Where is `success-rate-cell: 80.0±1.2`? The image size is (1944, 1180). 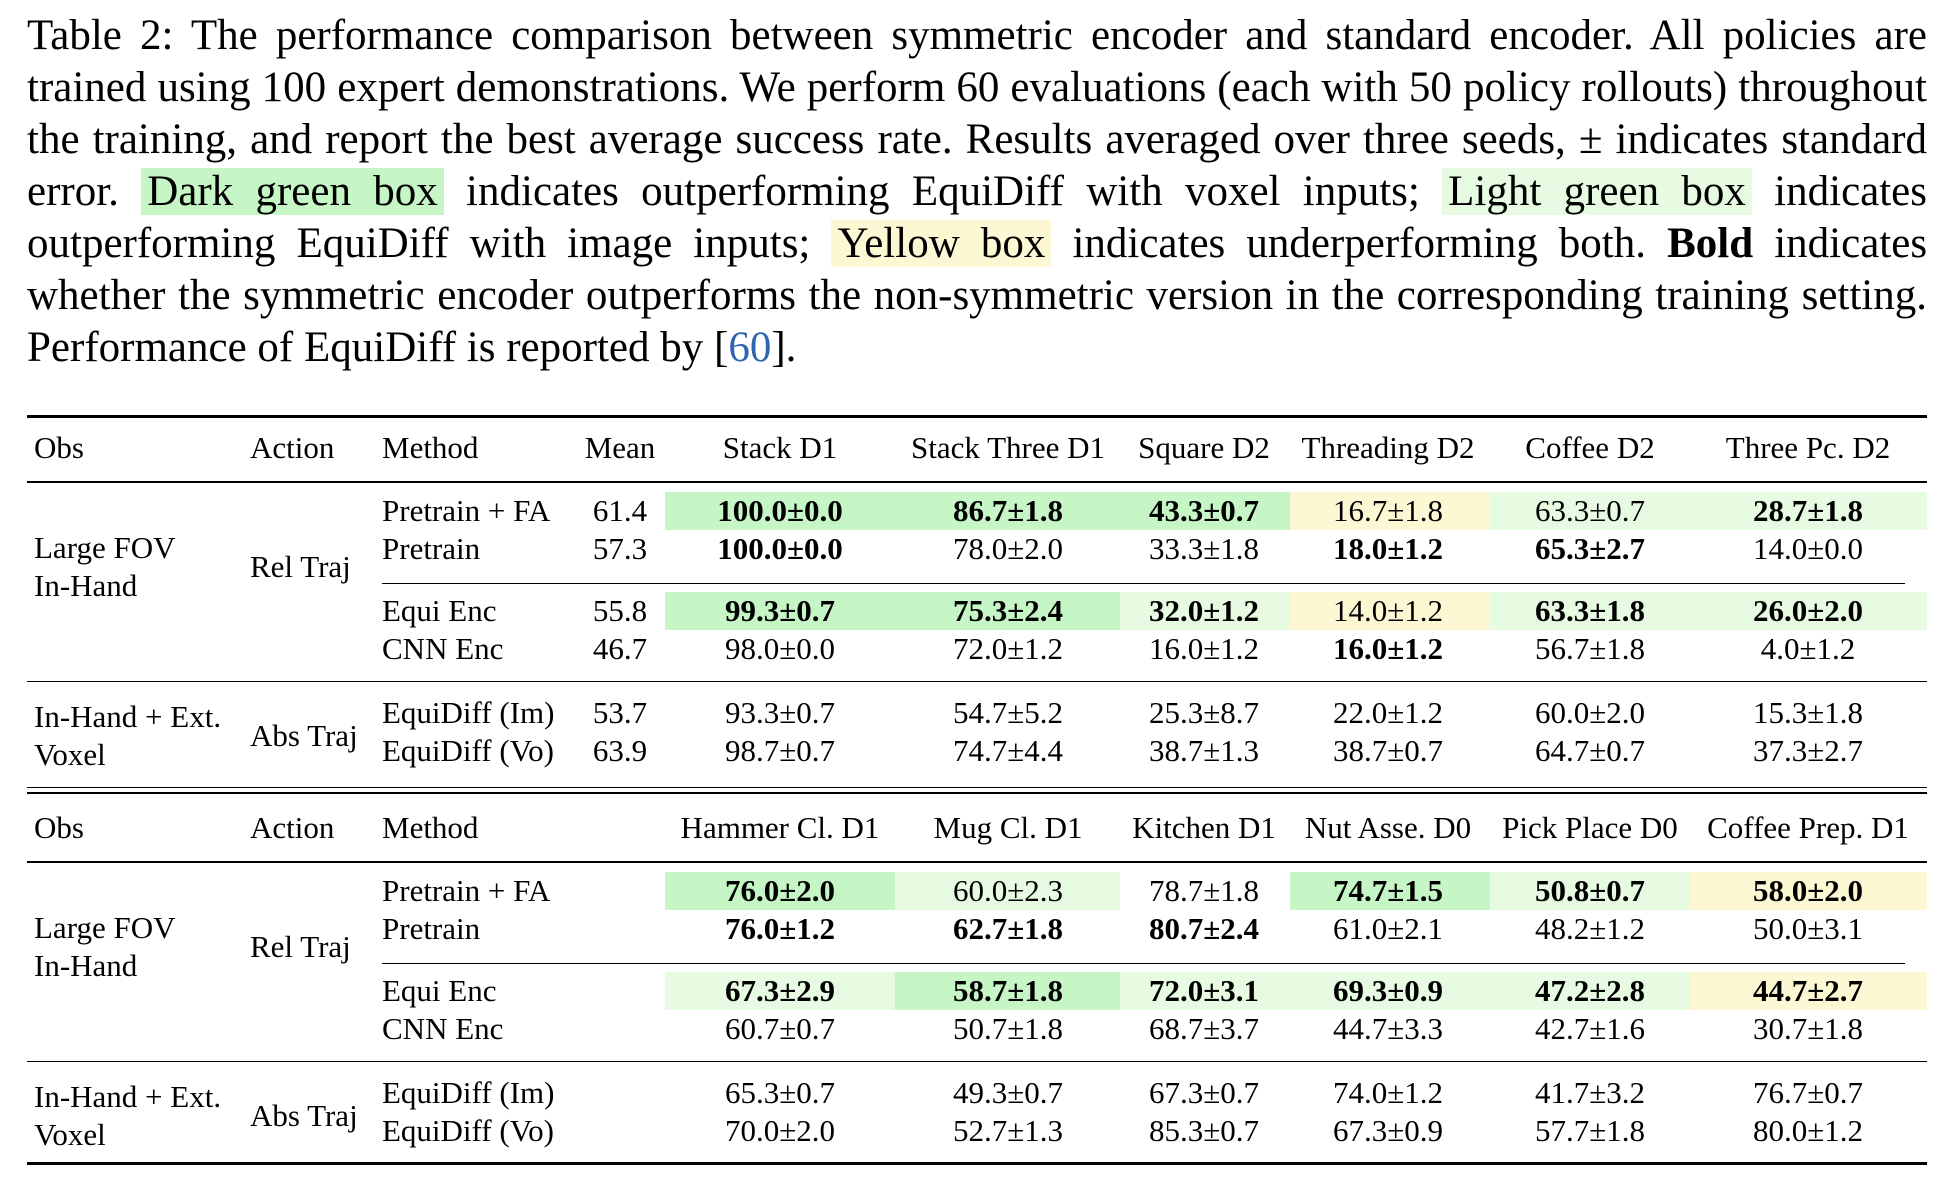
success-rate-cell: 80.0±1.2 is located at coordinates (1808, 1130).